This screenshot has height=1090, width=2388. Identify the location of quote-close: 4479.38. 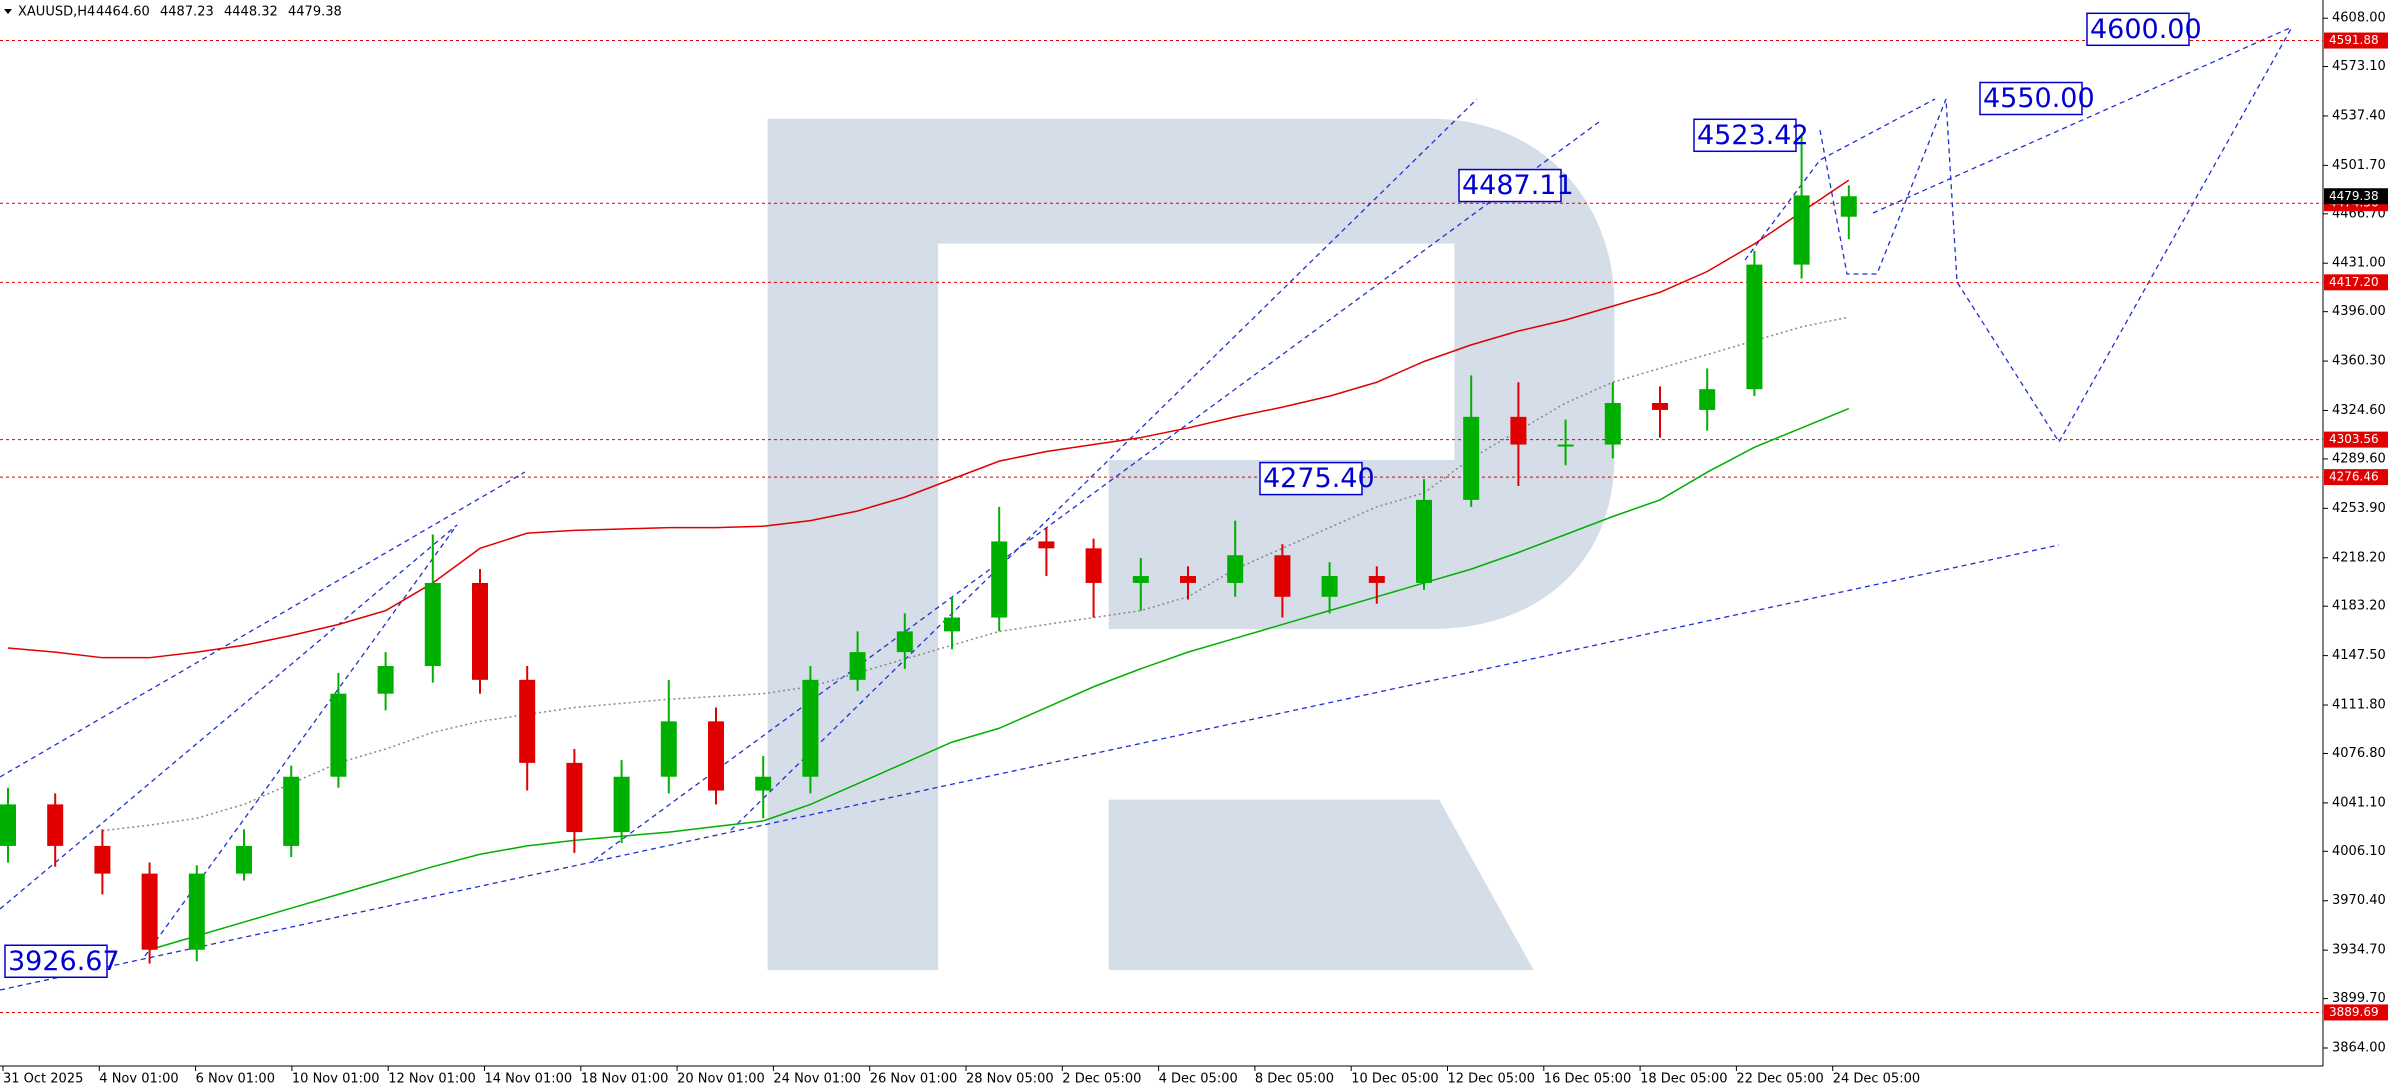
(315, 12).